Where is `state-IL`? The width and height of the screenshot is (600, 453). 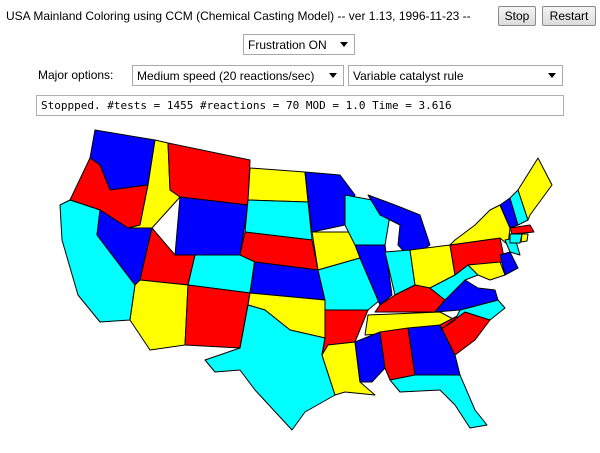
state-IL is located at coordinates (373, 275).